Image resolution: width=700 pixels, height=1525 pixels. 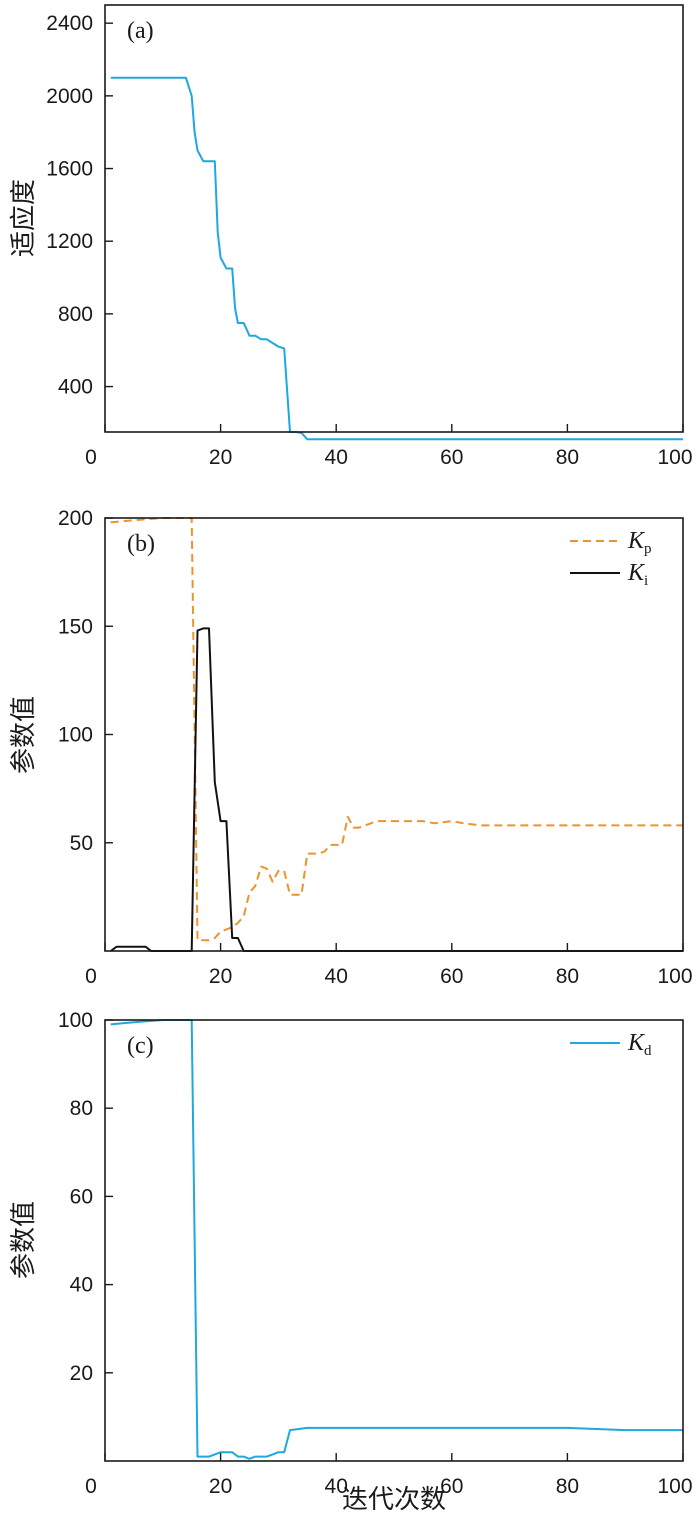 What do you see at coordinates (637, 574) in the screenshot?
I see `legend-label-ki: Ki` at bounding box center [637, 574].